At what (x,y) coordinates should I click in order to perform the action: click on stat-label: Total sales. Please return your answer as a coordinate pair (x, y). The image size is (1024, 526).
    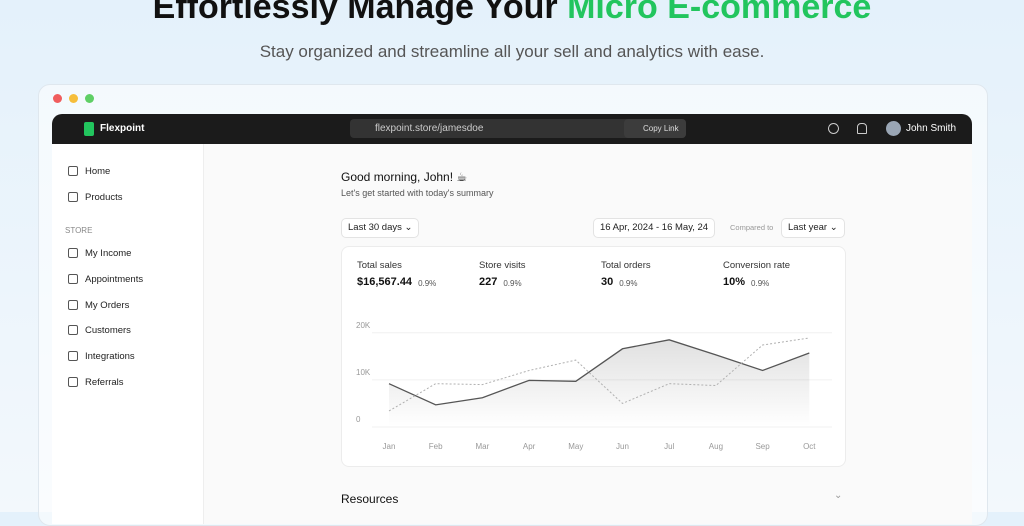
    Looking at the image, I should click on (379, 265).